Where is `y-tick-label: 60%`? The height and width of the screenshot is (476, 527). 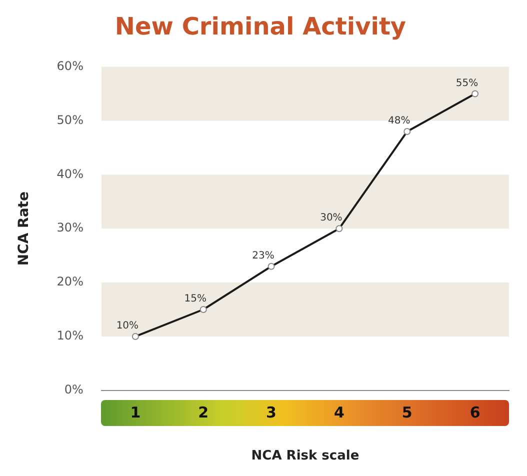 y-tick-label: 60% is located at coordinates (70, 65).